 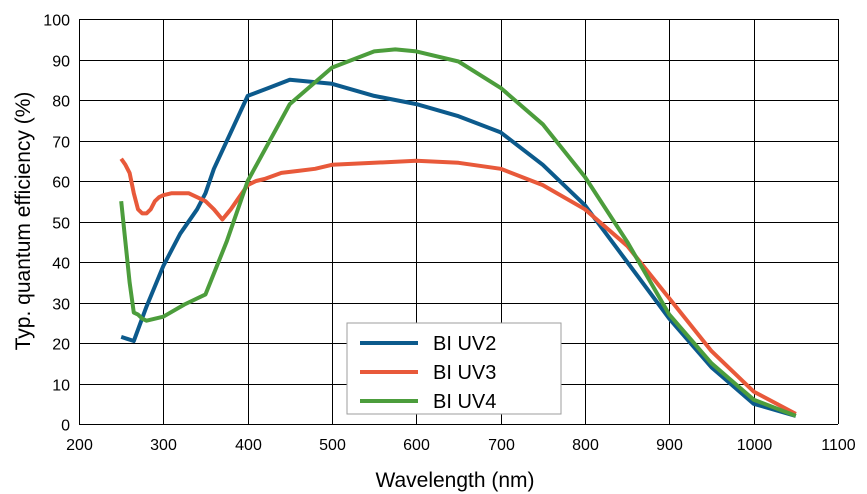 I want to click on legend-box, so click(x=454, y=368).